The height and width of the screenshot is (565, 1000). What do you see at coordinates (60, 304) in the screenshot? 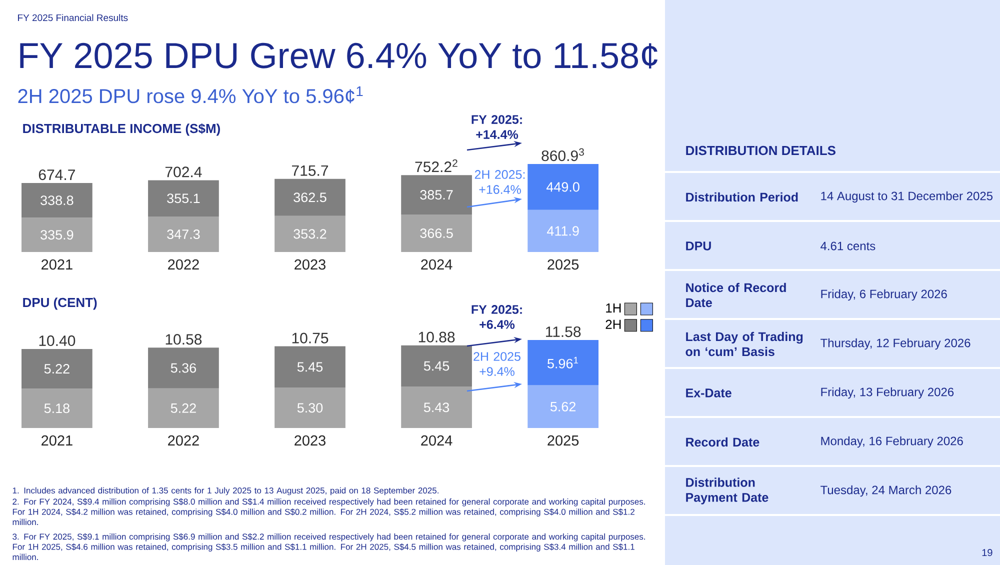
I see `chart-title: DPU (CENT)` at bounding box center [60, 304].